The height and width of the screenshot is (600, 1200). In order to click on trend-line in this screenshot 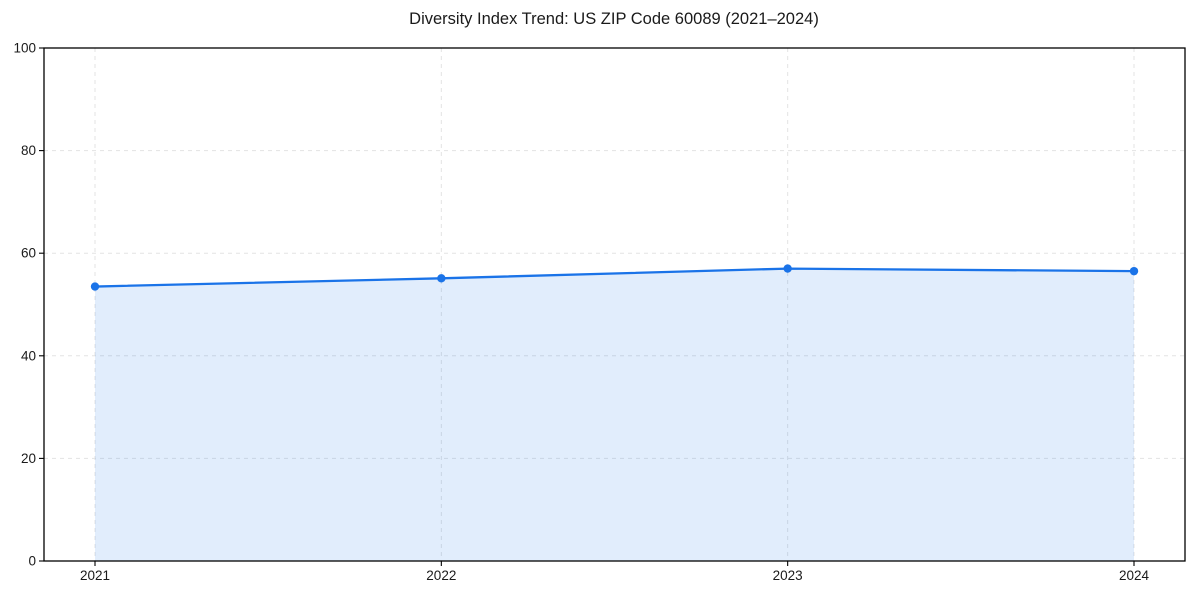, I will do `click(614, 277)`.